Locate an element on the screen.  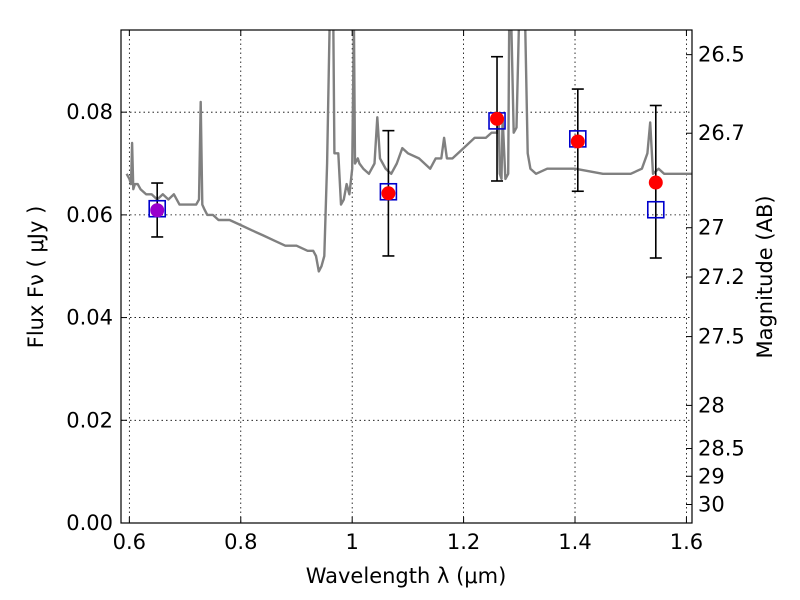
magnitude-axis-label: Magnitude (AB) is located at coordinates (765, 276).